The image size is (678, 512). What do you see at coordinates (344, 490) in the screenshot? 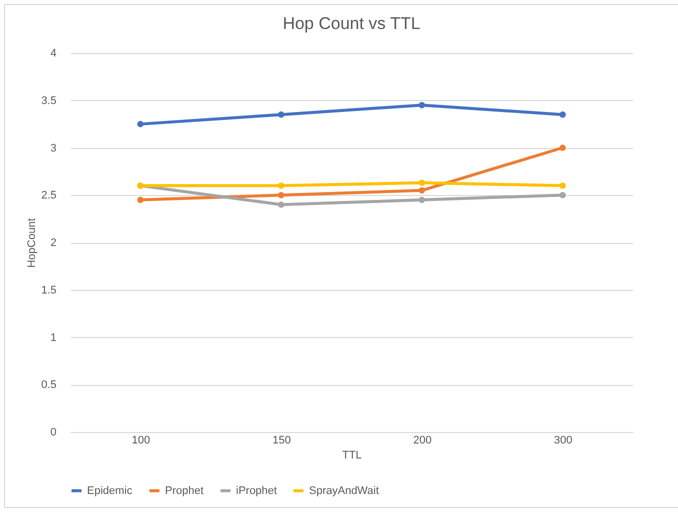
I see `legend-label: SprayAndWait` at bounding box center [344, 490].